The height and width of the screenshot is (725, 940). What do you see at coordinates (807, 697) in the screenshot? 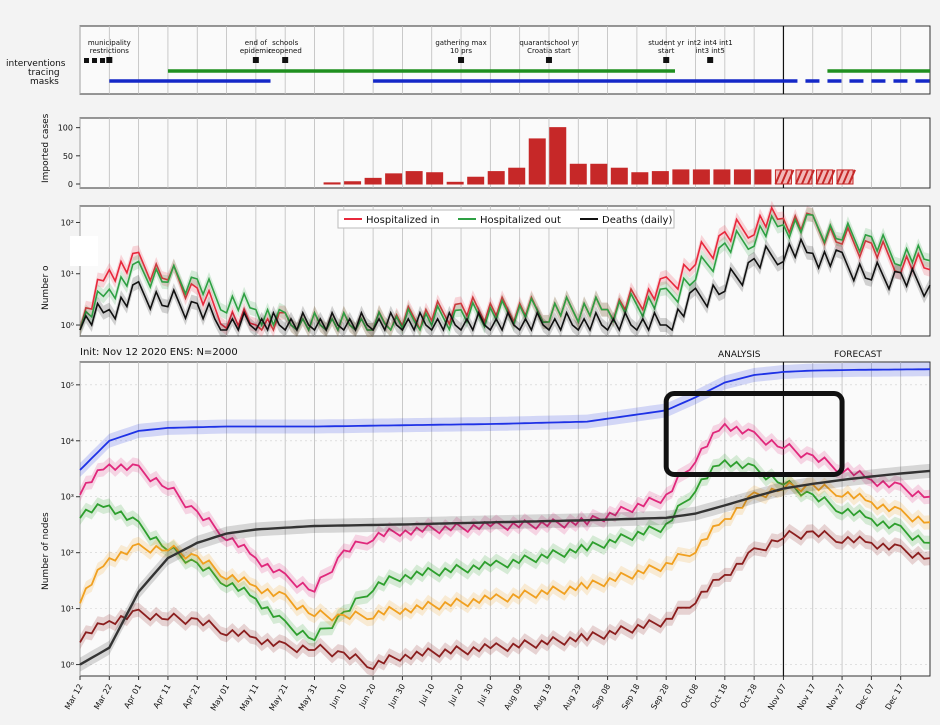
I see `x-tick-label: Nov 17` at bounding box center [807, 697].